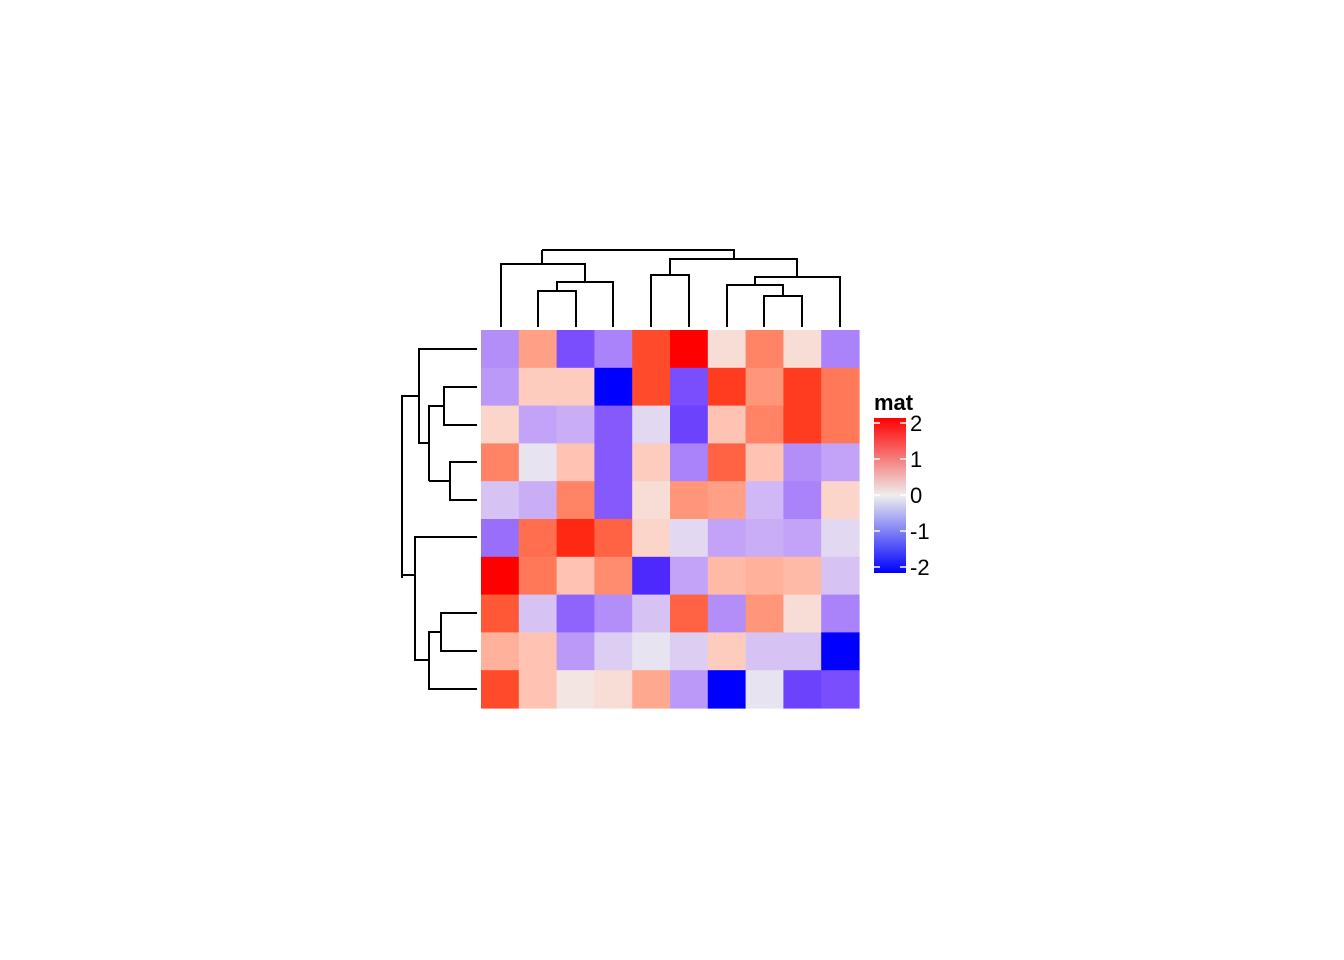 This screenshot has height=960, width=1344. Describe the element at coordinates (802, 500) in the screenshot. I see `heatmap-cell-r5-c9` at that location.